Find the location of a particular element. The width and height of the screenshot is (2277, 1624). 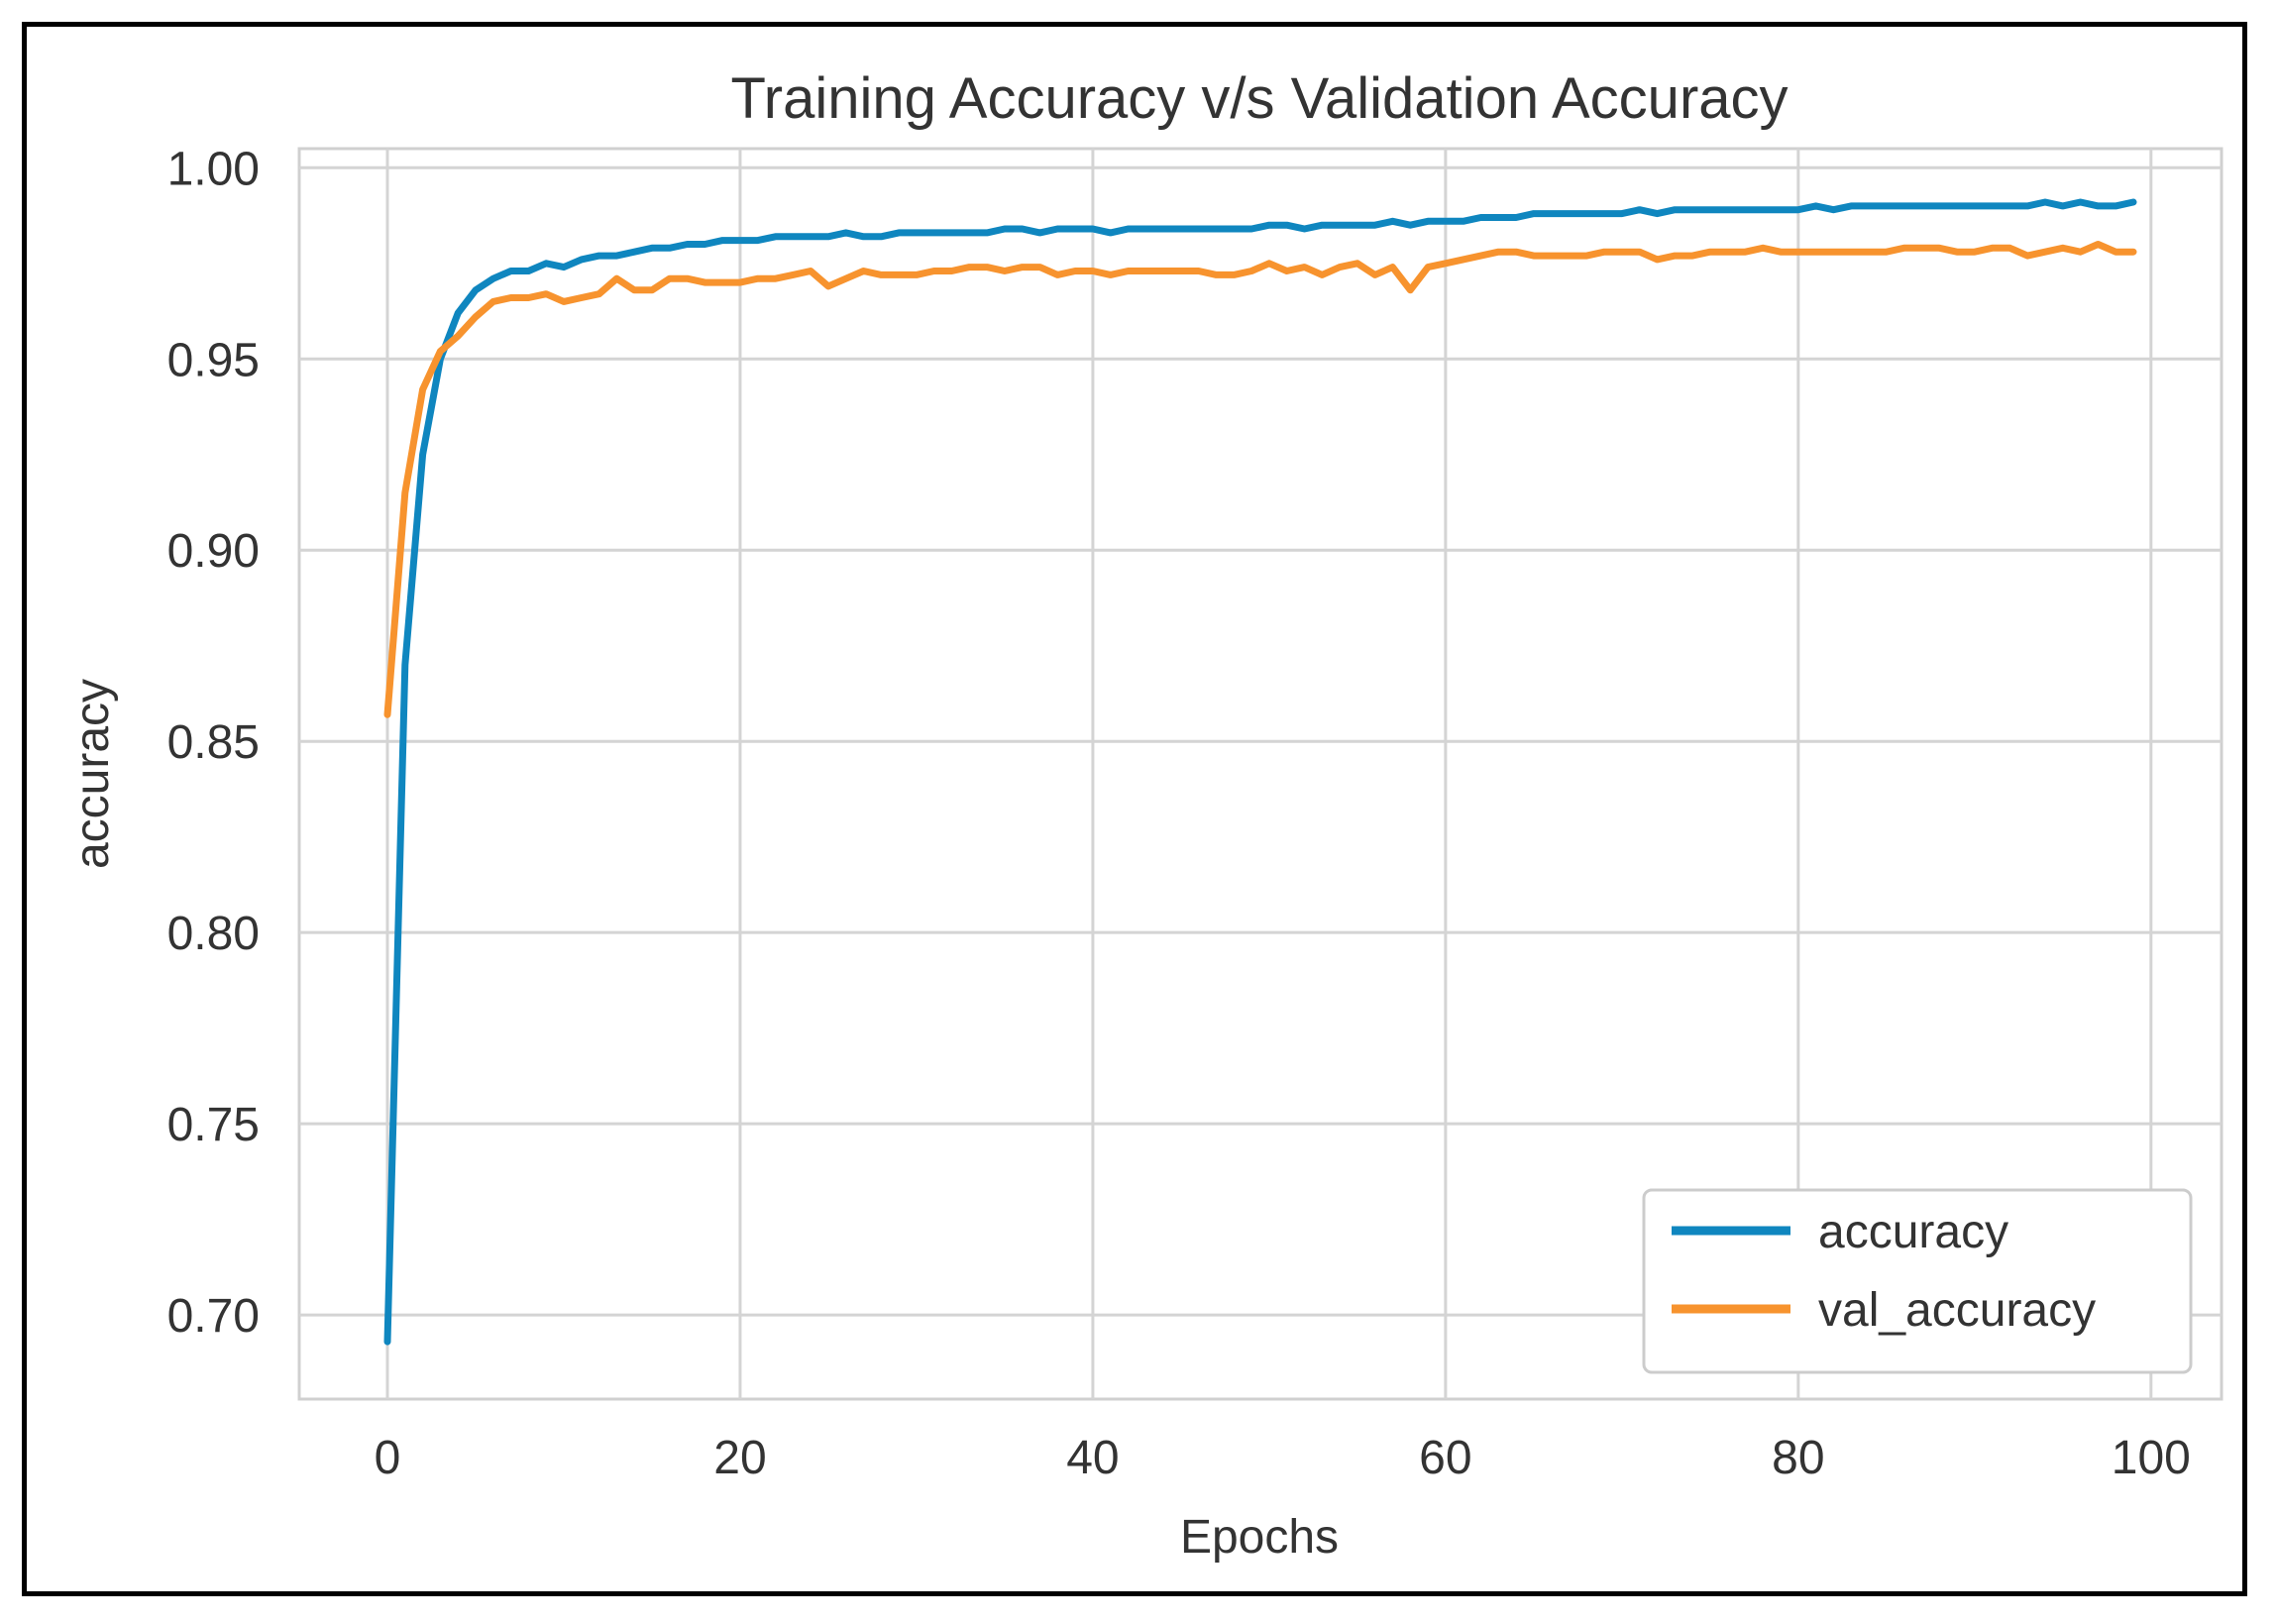

x-tick-label: 80 is located at coordinates (1798, 1458).